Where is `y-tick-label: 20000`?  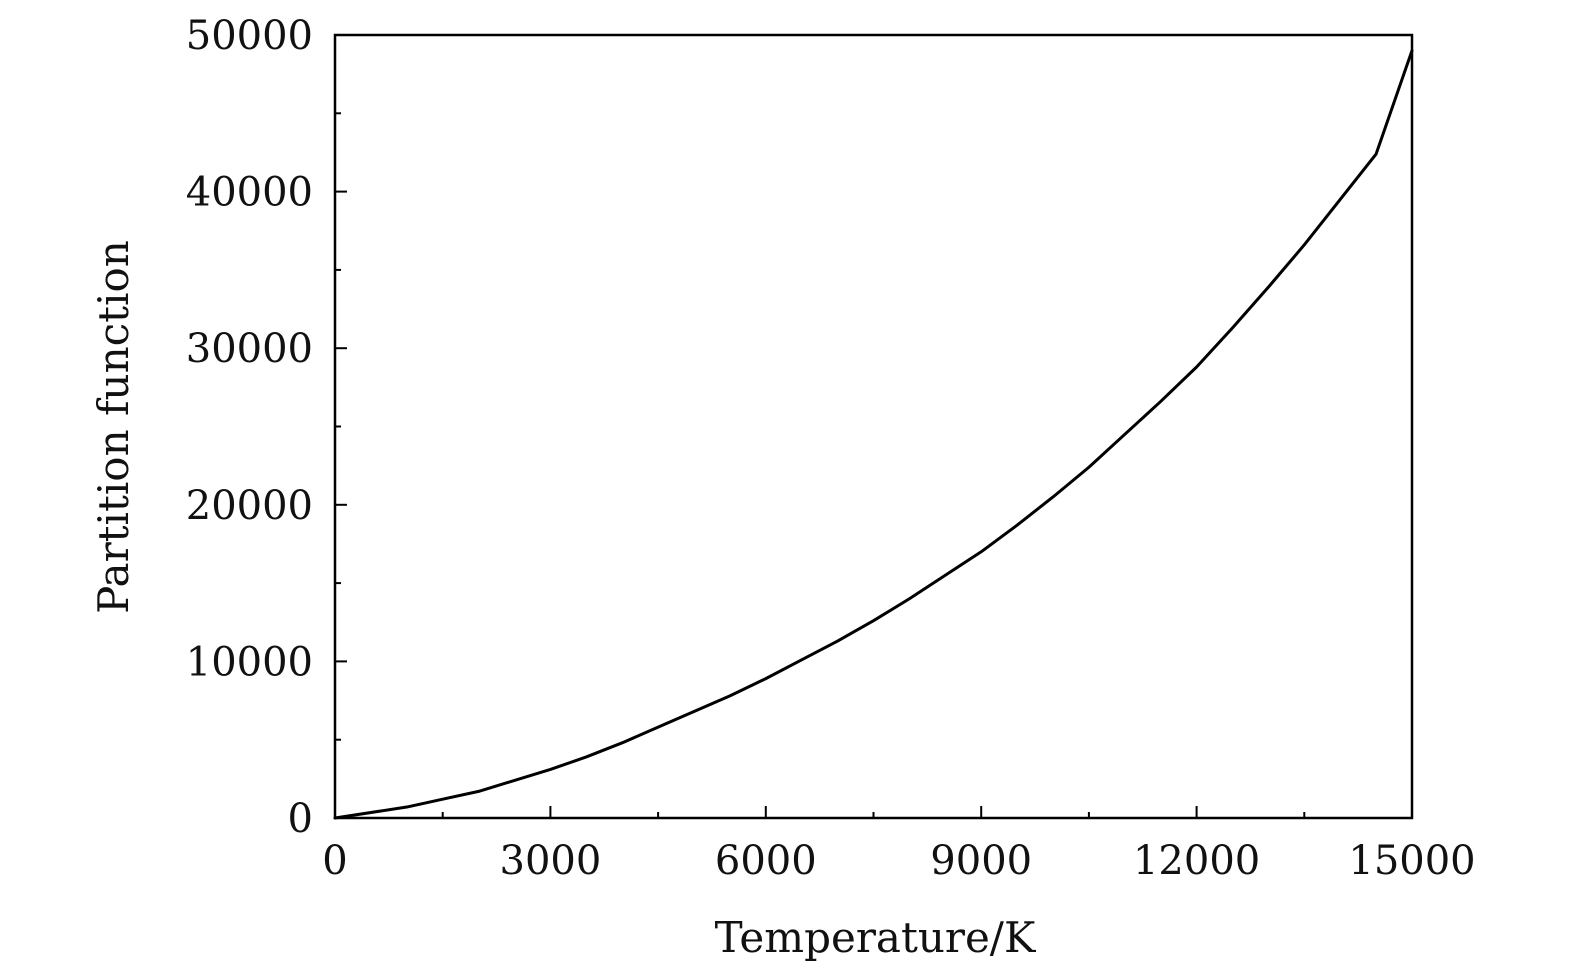 y-tick-label: 20000 is located at coordinates (249, 506).